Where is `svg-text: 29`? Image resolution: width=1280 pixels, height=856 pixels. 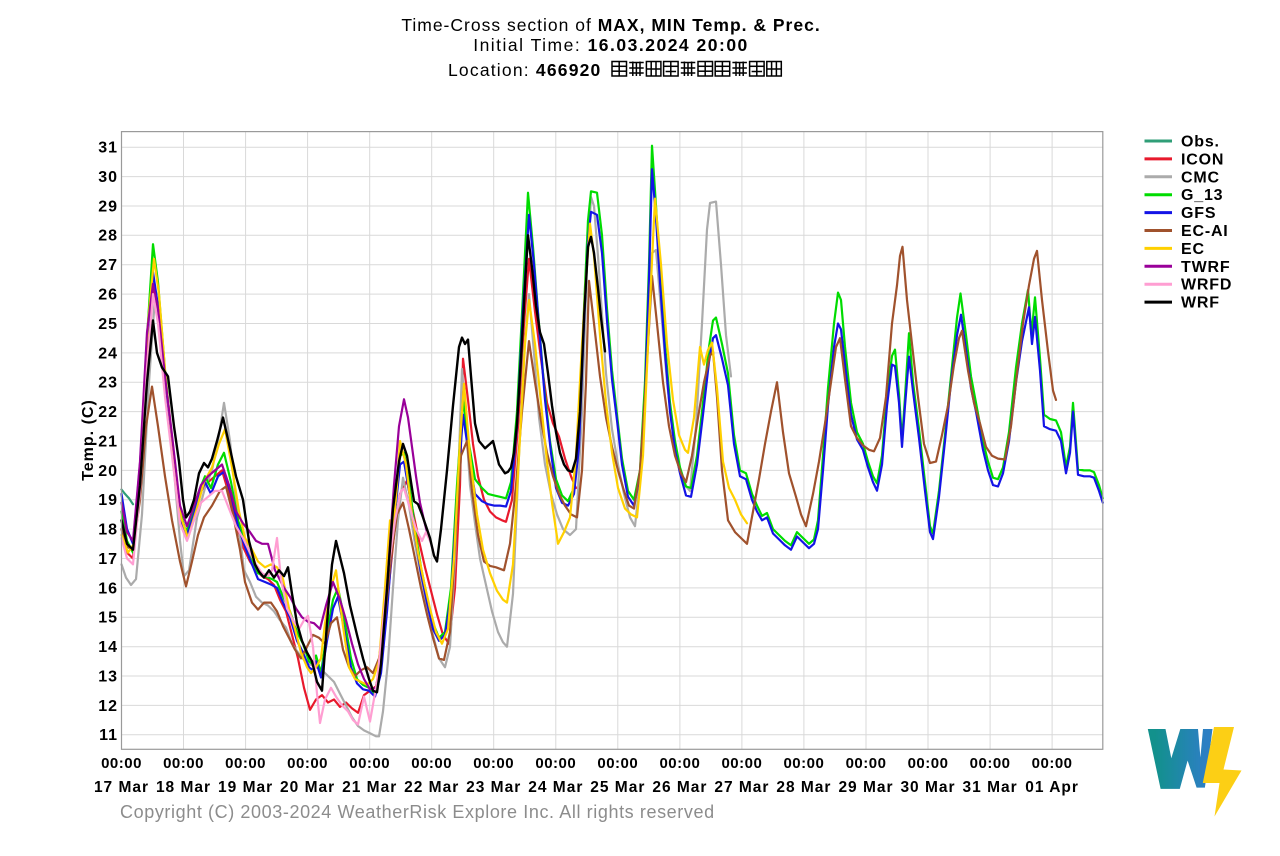 svg-text: 29 is located at coordinates (108, 206).